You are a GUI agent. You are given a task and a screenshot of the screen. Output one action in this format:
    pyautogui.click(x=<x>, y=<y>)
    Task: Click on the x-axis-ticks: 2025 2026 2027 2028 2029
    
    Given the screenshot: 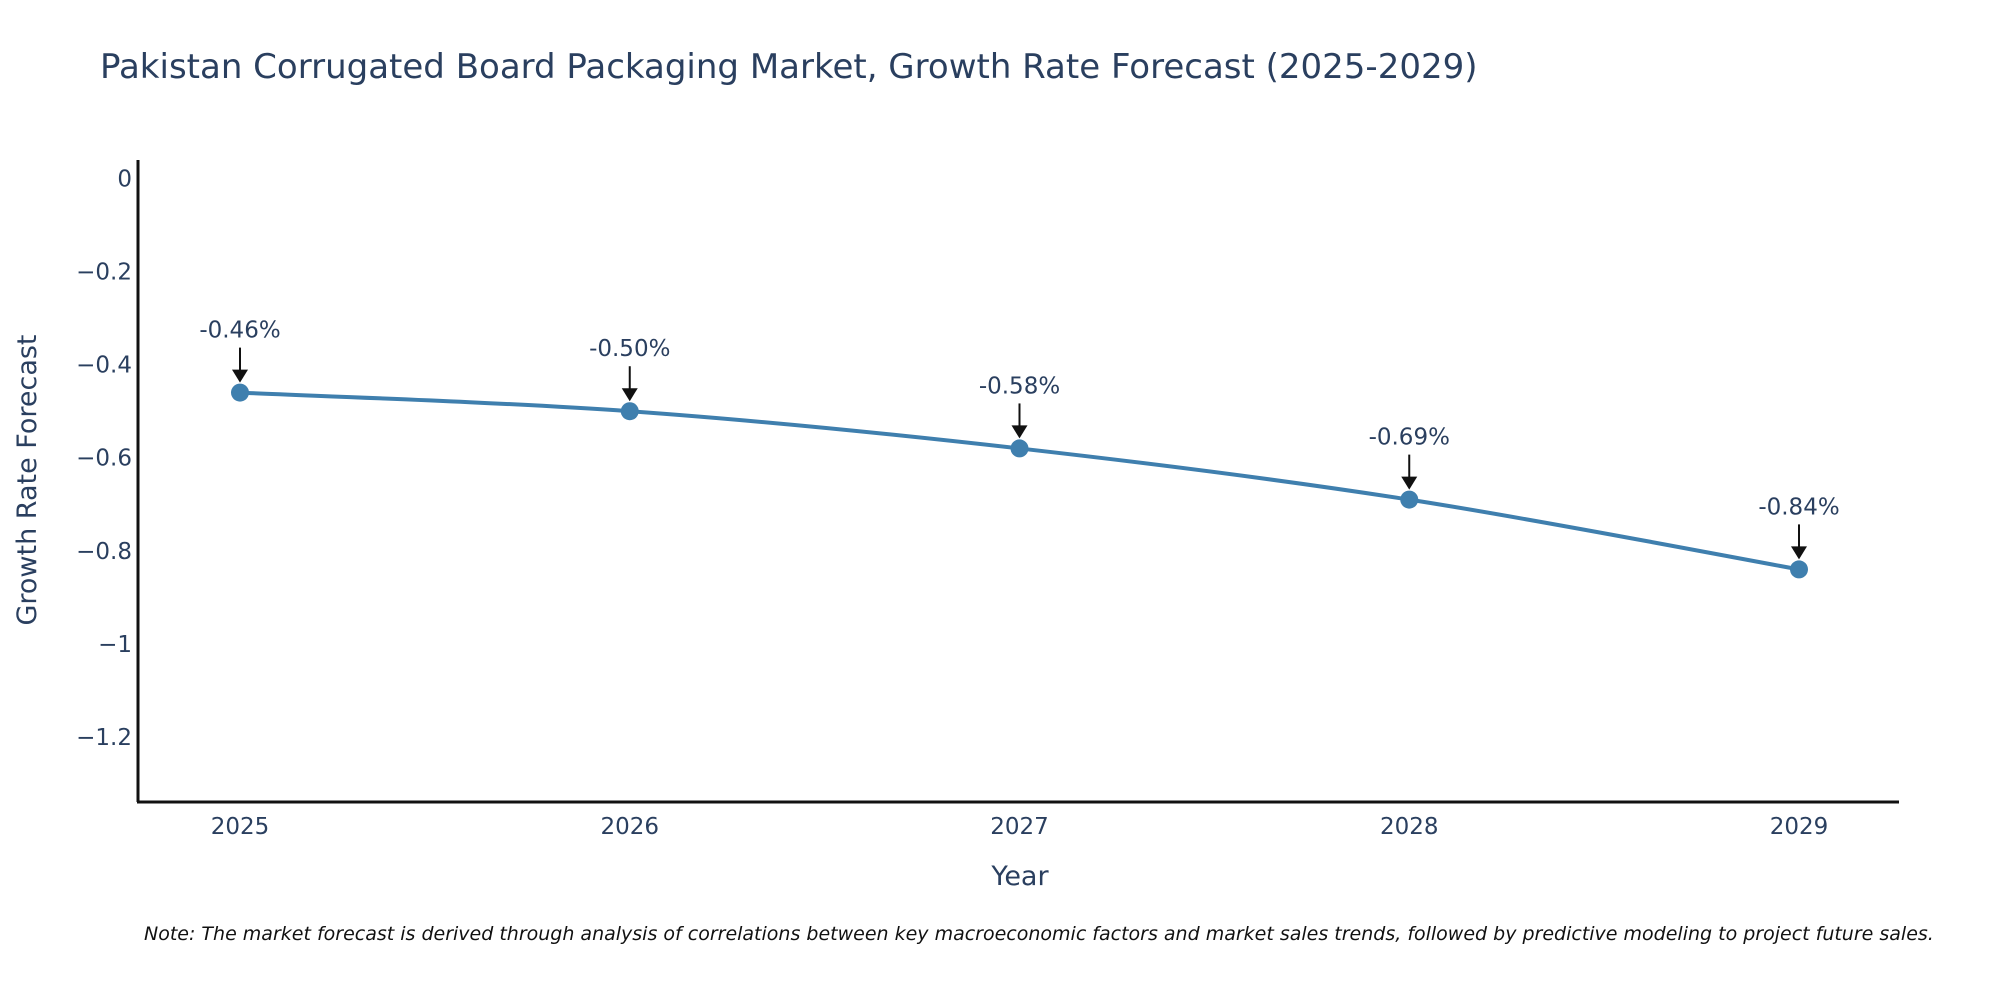 What is the action you would take?
    pyautogui.click(x=1020, y=827)
    